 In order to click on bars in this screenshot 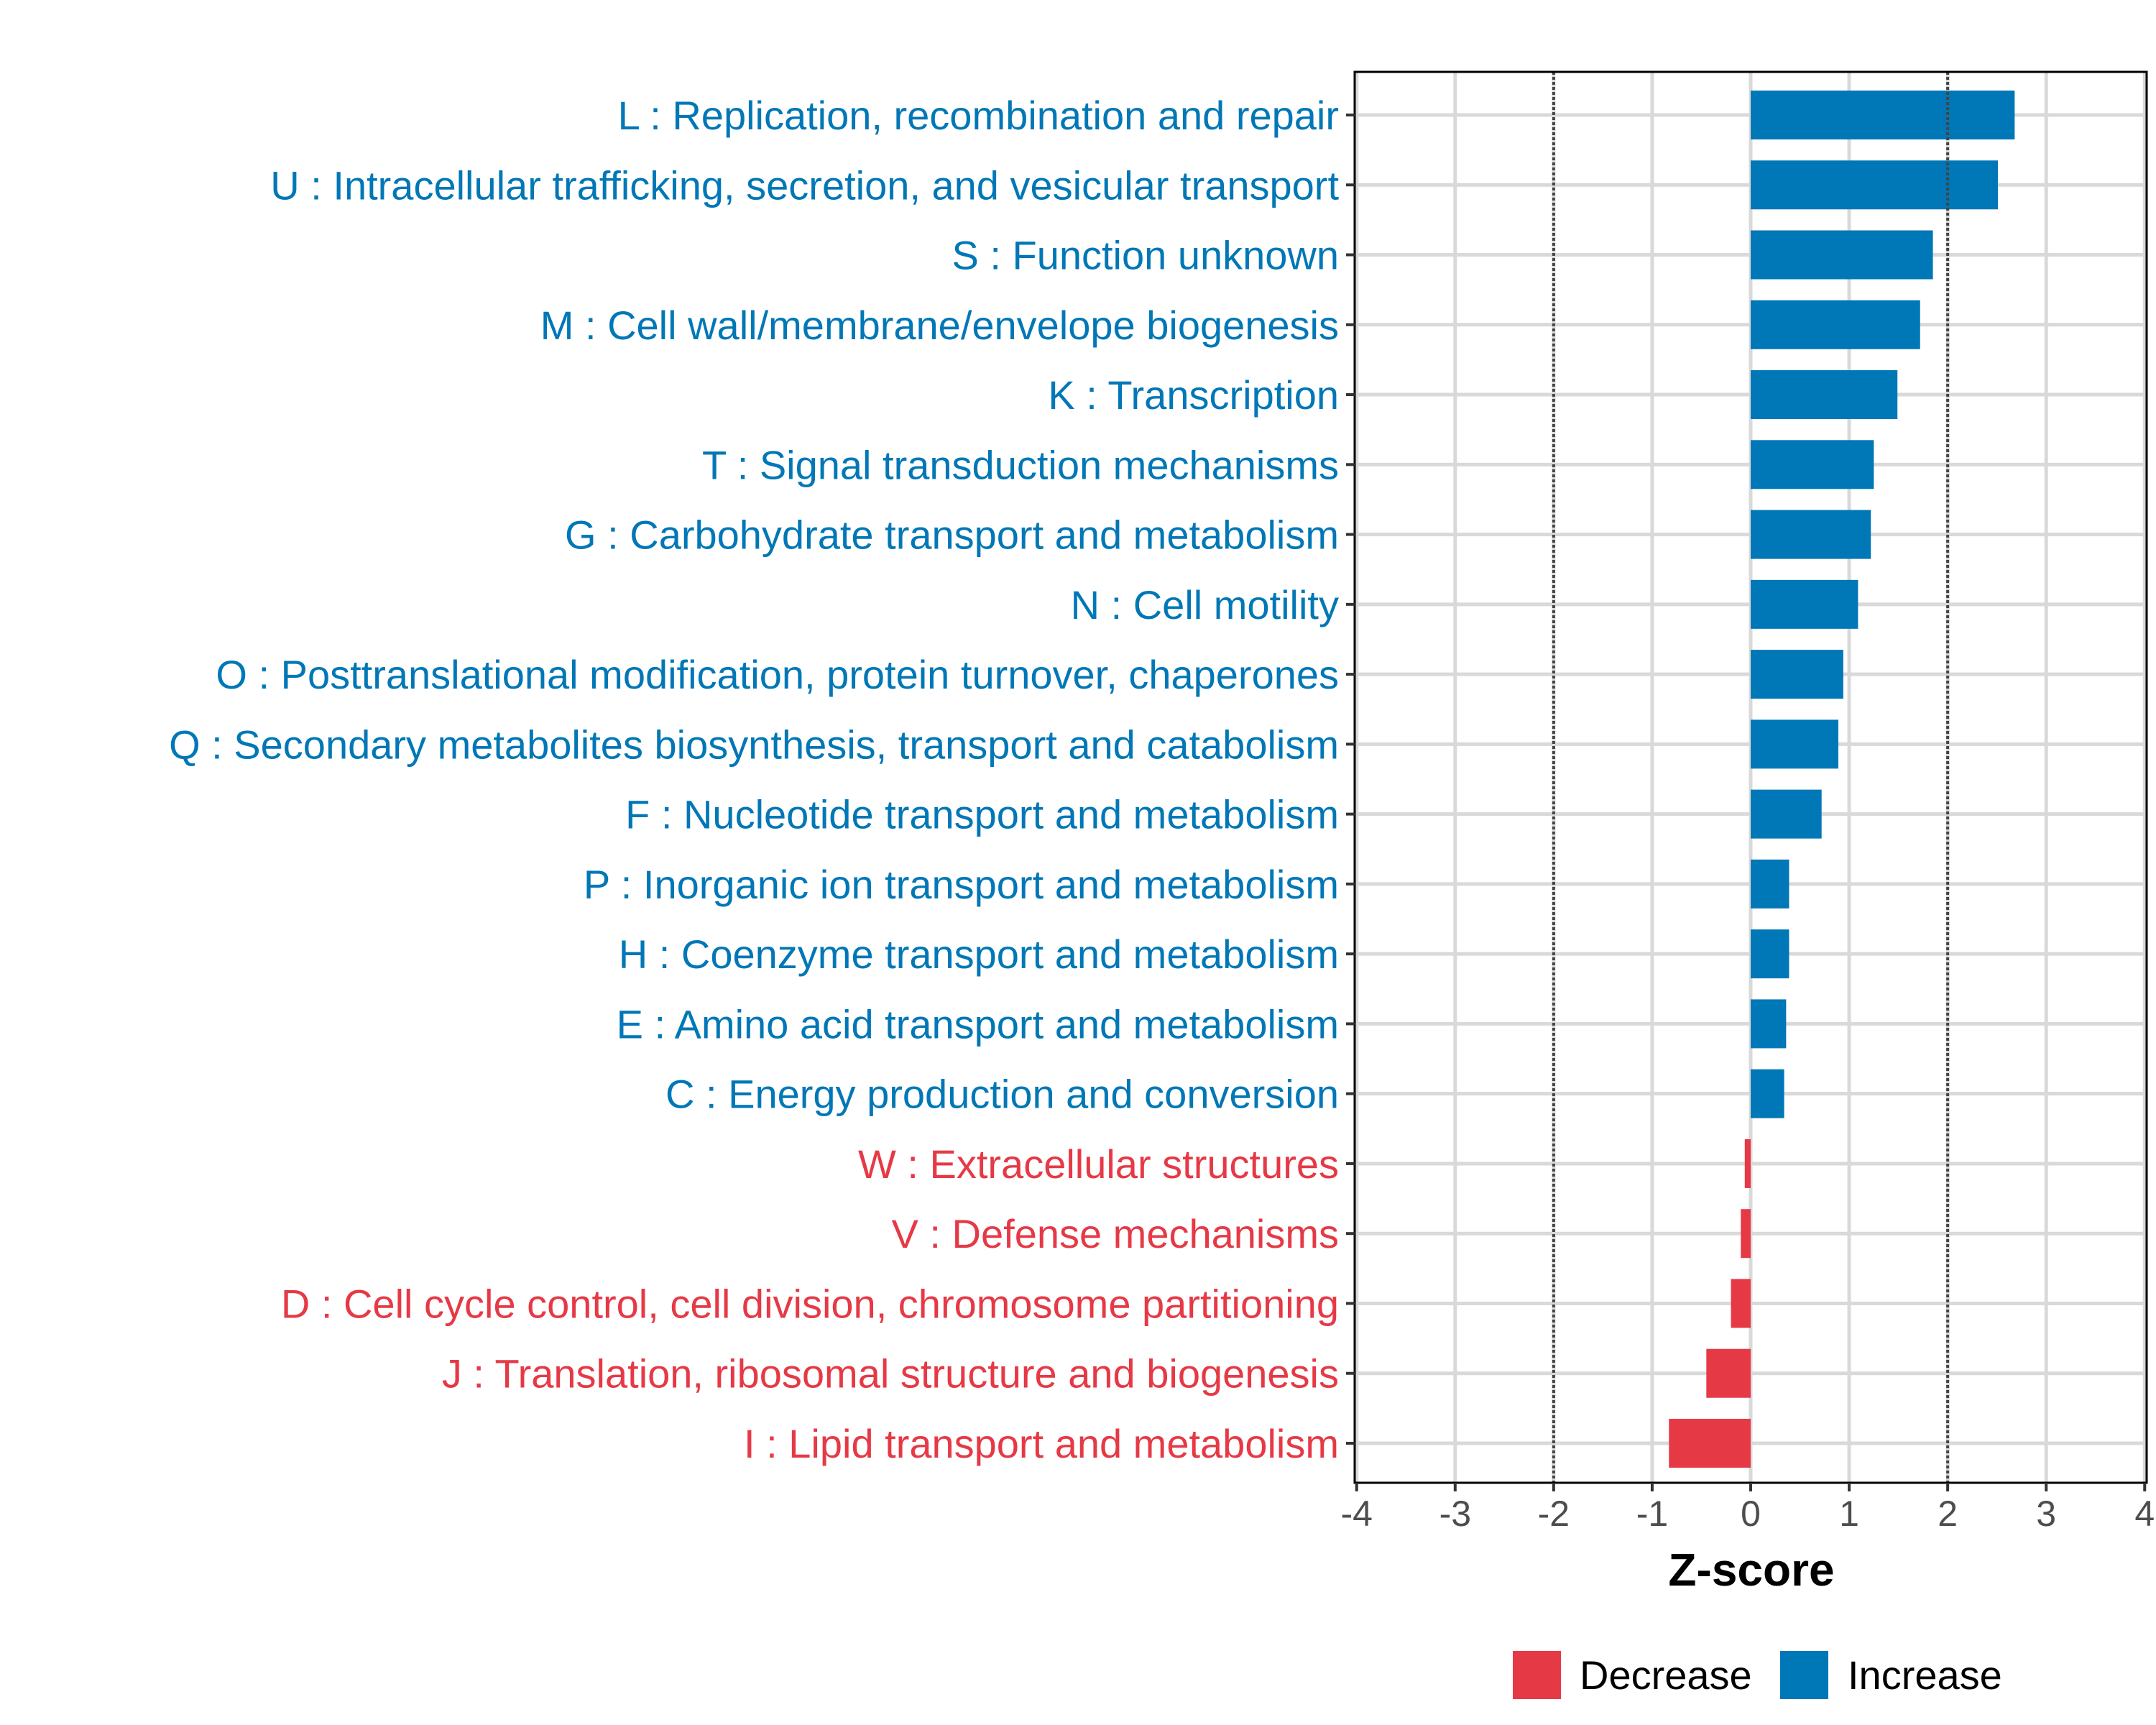, I will do `click(1842, 779)`.